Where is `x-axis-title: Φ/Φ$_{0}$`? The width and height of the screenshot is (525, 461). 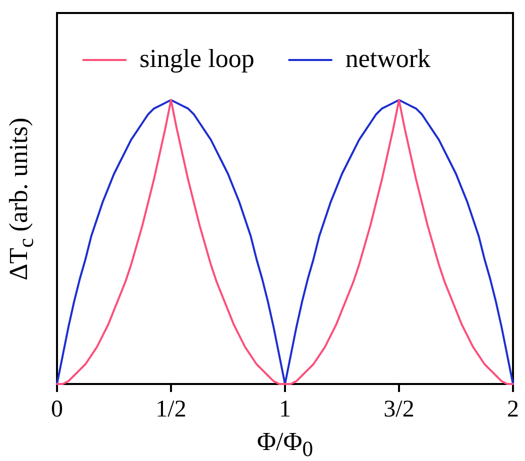 x-axis-title: Φ/Φ$_{0}$ is located at coordinates (285, 444).